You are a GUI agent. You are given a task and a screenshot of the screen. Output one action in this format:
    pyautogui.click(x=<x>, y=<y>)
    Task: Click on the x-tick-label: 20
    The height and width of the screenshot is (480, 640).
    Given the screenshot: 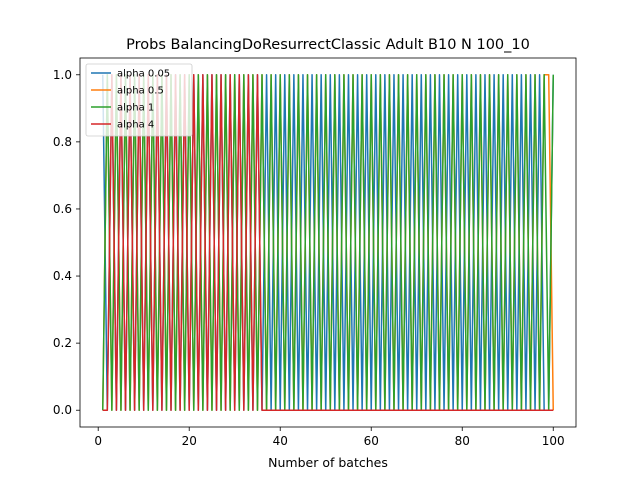 What is the action you would take?
    pyautogui.click(x=189, y=441)
    